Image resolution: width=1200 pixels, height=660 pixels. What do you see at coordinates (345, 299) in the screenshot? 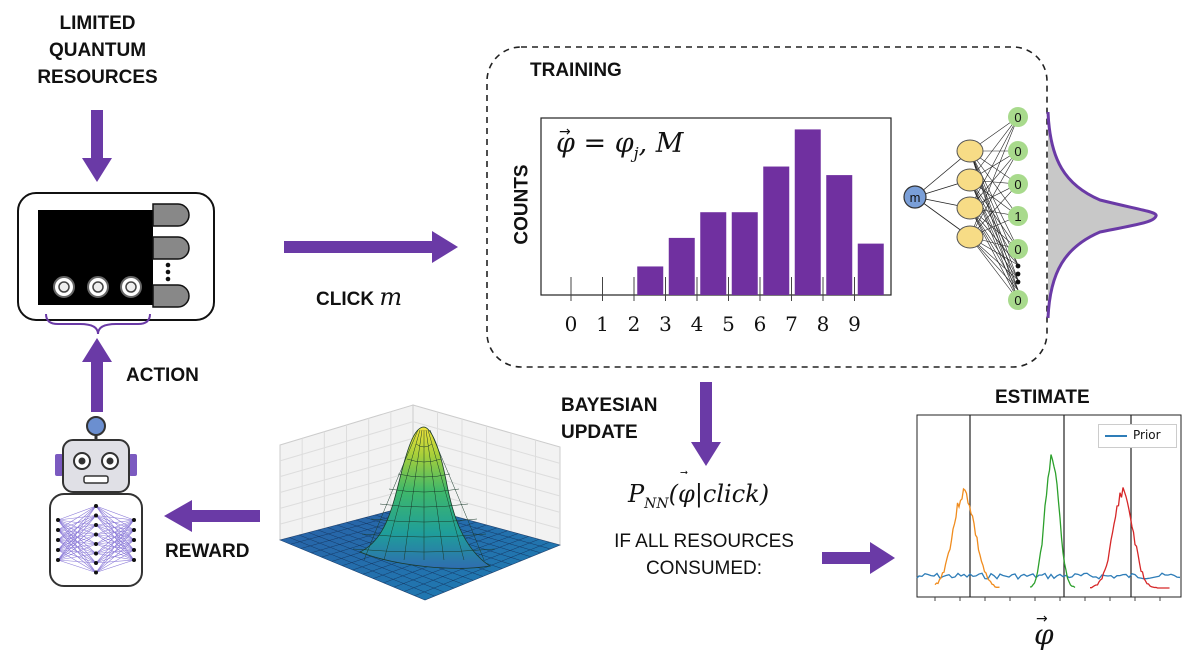
I see `click-word: CLICK` at bounding box center [345, 299].